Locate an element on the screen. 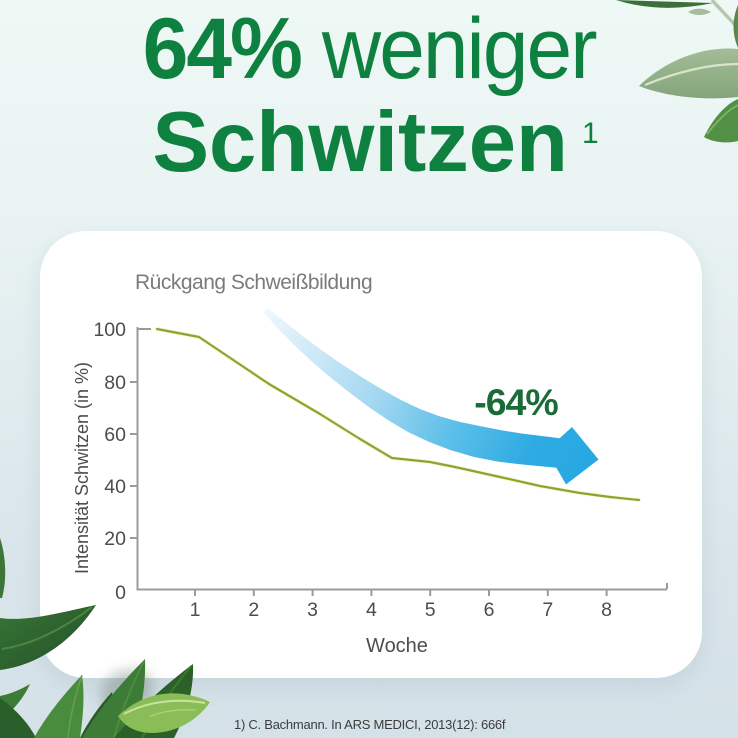 This screenshot has width=738, height=738. svg-text: Woche is located at coordinates (397, 646).